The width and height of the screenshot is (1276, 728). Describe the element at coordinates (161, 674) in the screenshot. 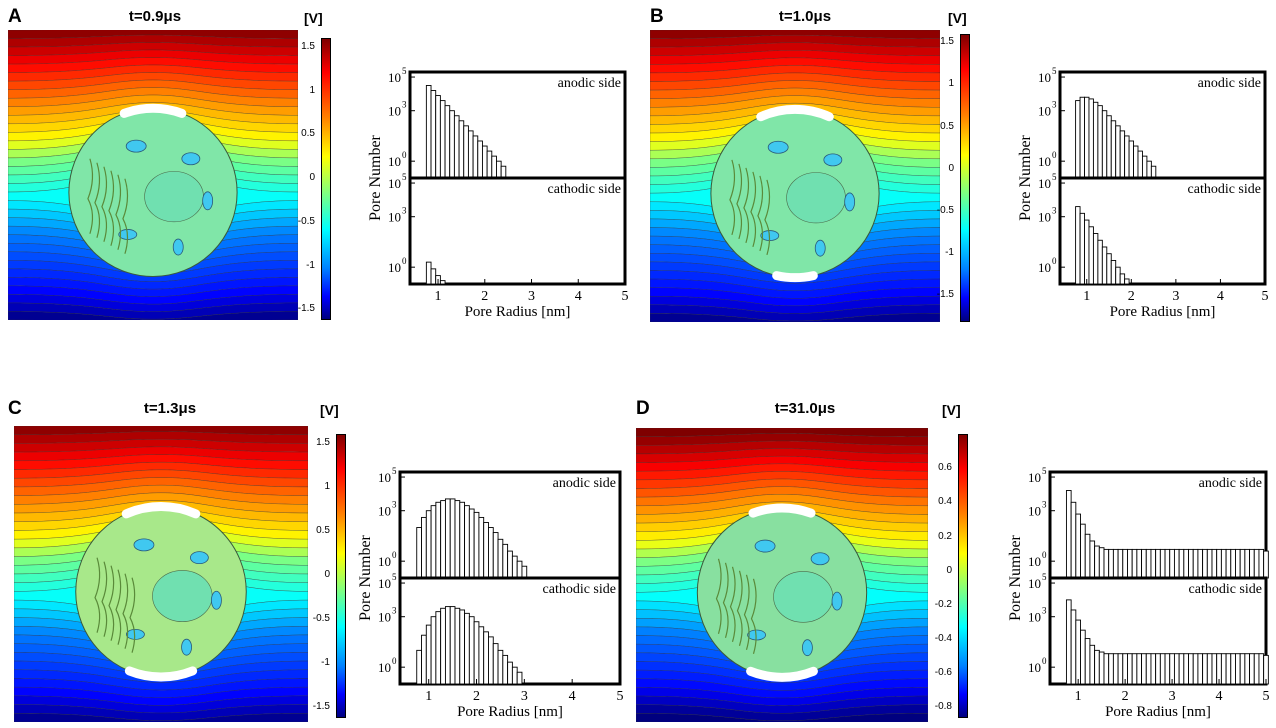

I see `cathodic-pore-cap` at that location.